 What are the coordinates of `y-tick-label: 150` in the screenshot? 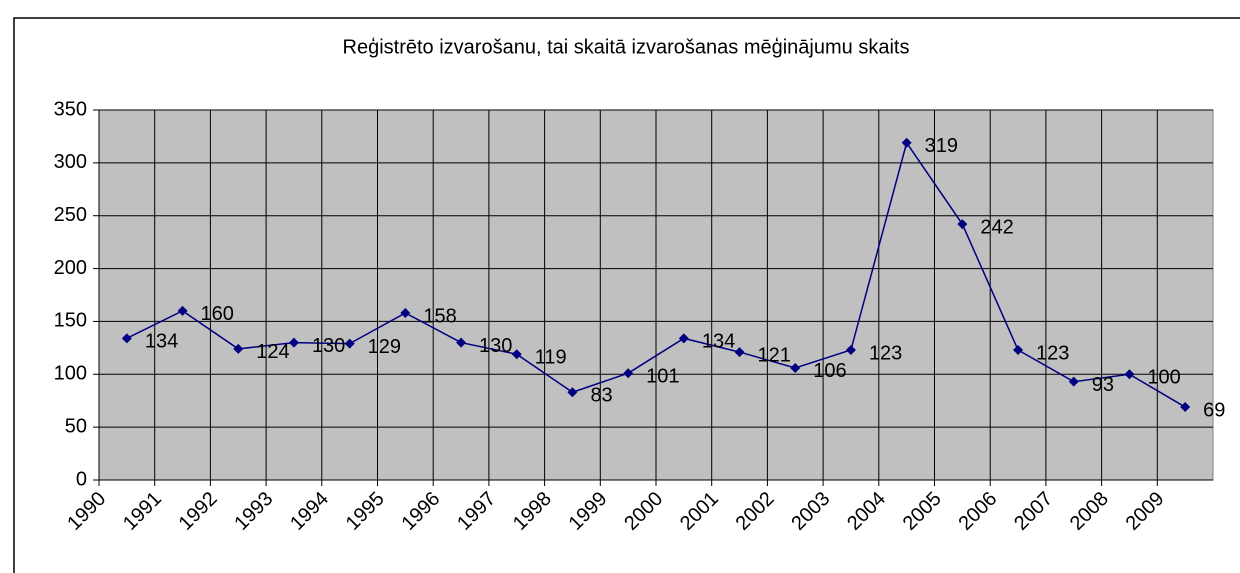 It's located at (70, 321).